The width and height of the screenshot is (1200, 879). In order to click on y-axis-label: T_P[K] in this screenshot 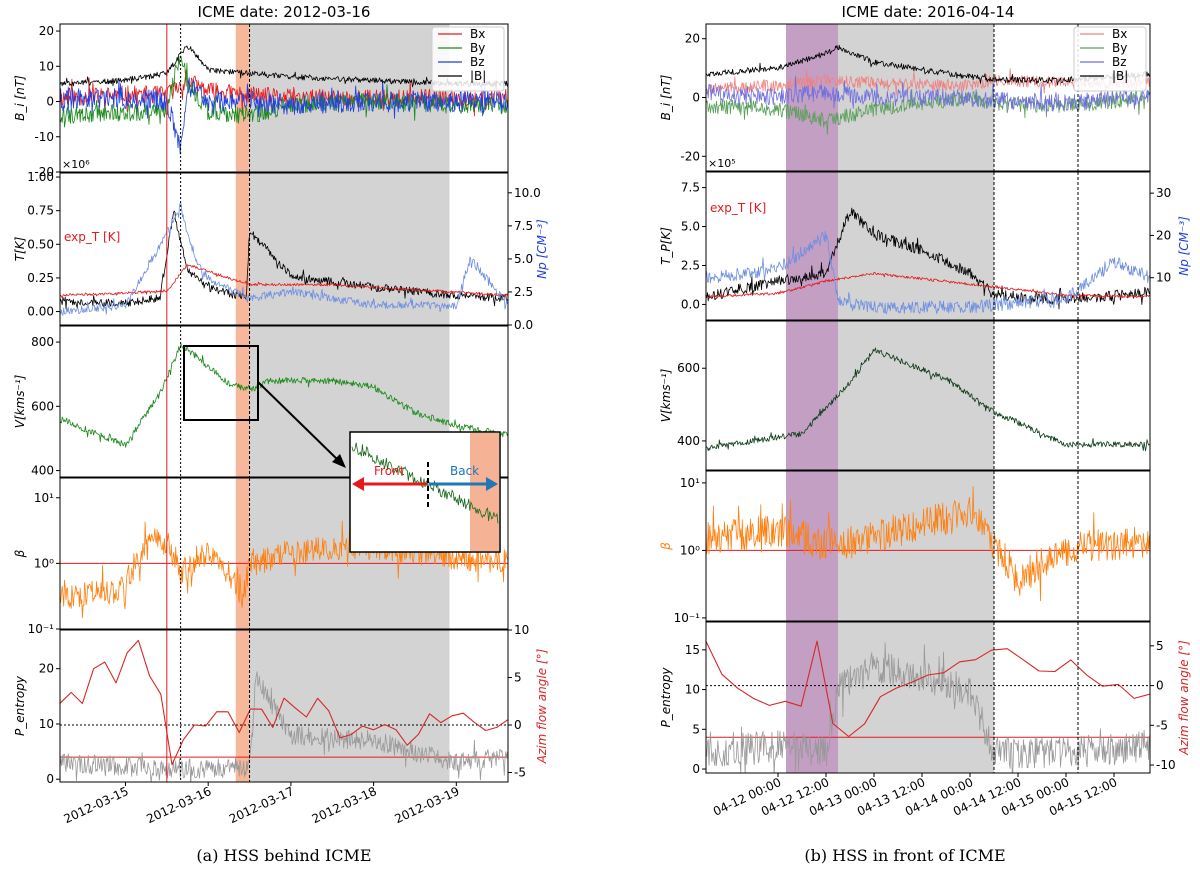, I will do `click(666, 246)`.